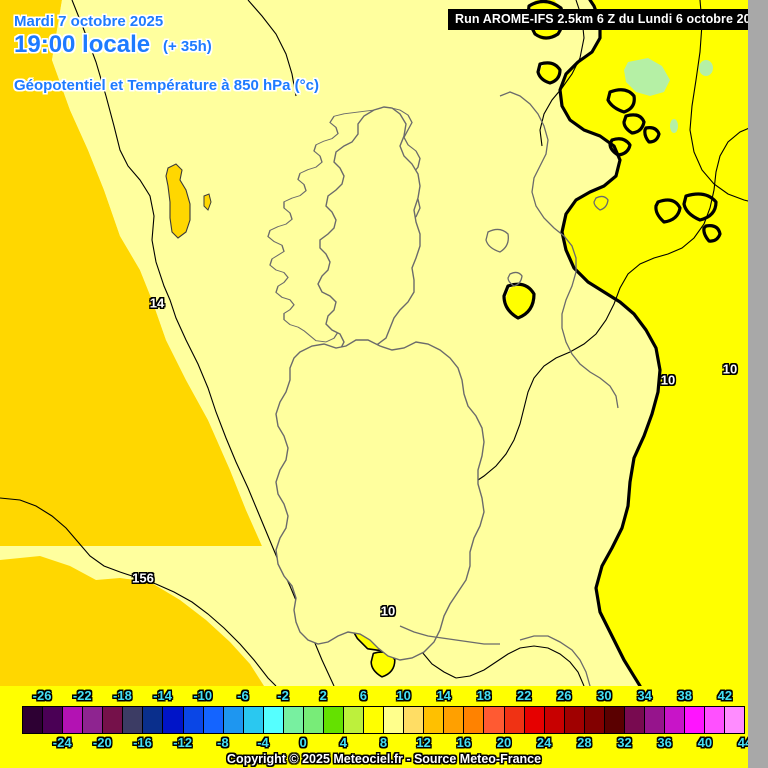  I want to click on legend-tick--22: -22, so click(82, 695).